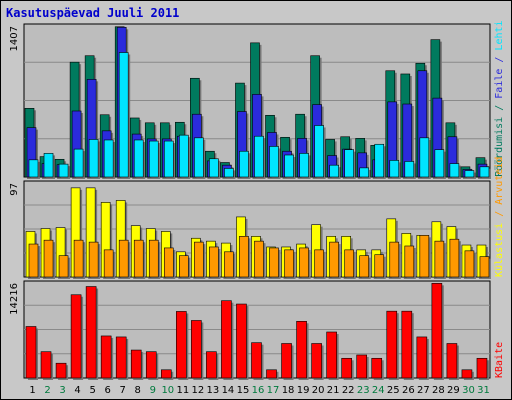  I want to click on x-tick-label: 15, so click(243, 390).